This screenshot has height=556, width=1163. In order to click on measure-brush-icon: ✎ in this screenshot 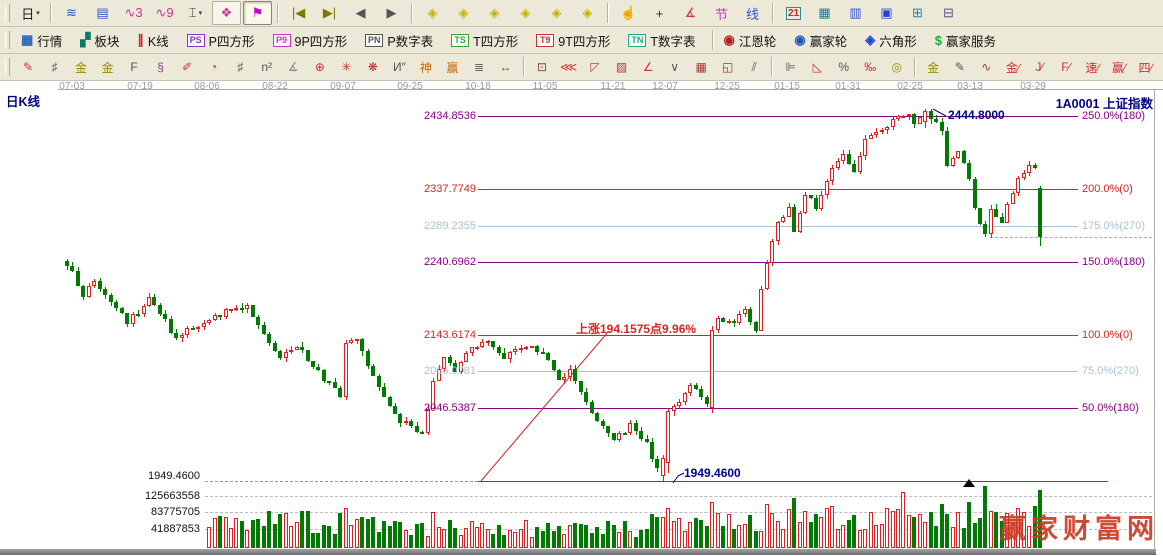, I will do `click(959, 67)`.